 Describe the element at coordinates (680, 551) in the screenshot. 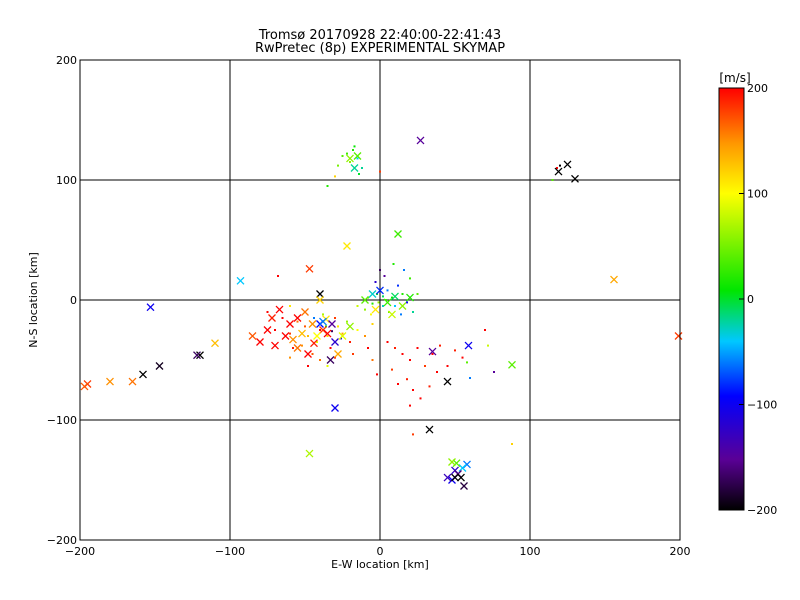

I see `x-tick-label: 200` at that location.